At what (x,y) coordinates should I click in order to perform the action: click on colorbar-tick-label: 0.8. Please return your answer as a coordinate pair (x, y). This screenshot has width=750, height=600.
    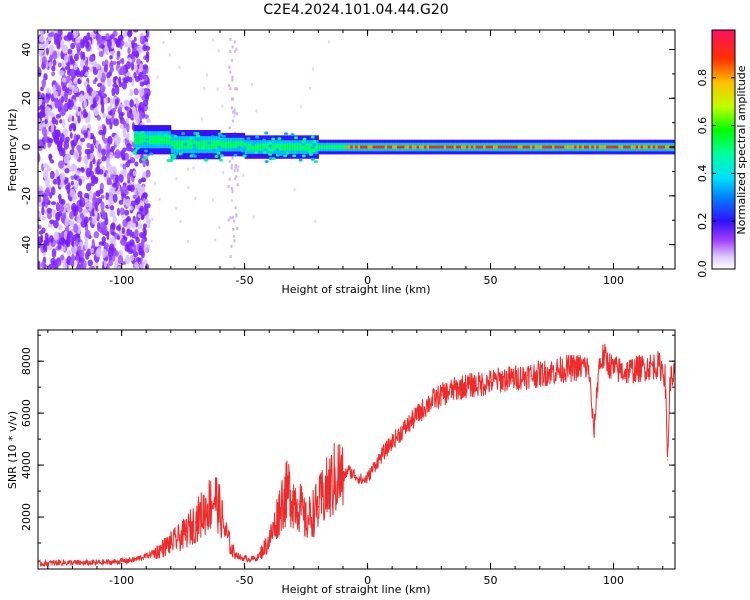
    Looking at the image, I should click on (702, 78).